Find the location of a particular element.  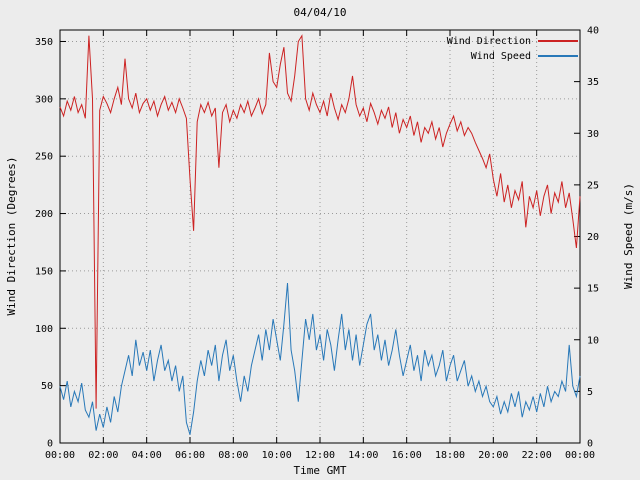

svg-text: 15 is located at coordinates (593, 289).